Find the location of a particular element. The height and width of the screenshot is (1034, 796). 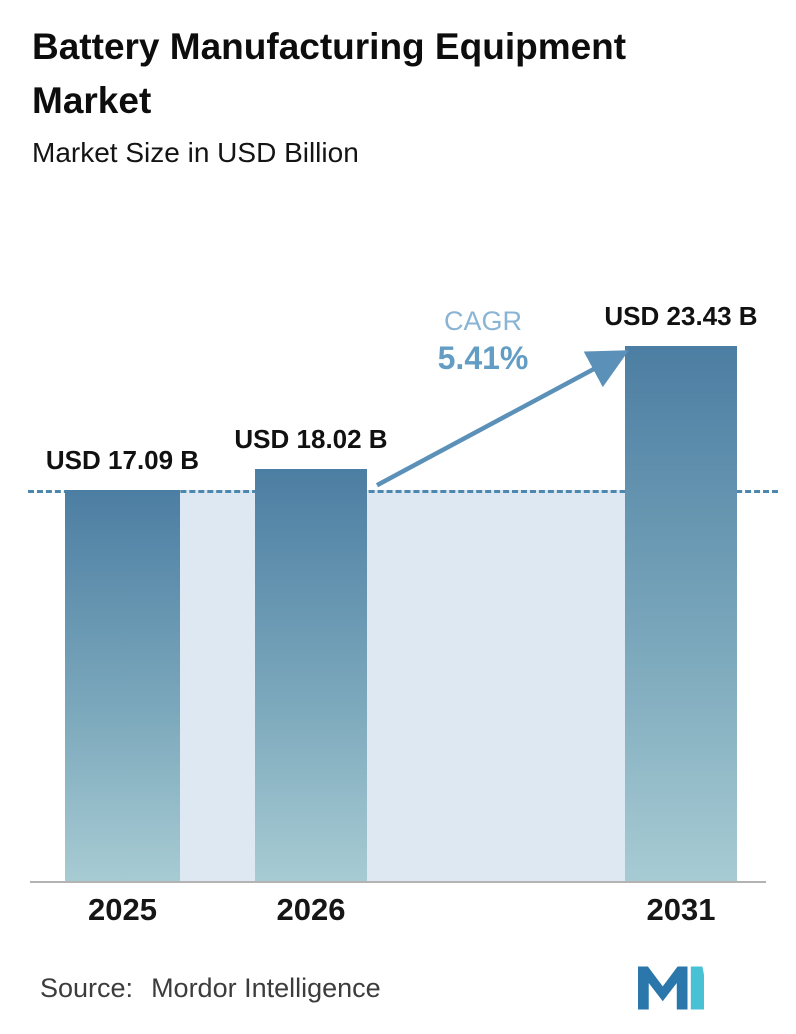

tick-label-2025: 2025 is located at coordinates (122, 909).